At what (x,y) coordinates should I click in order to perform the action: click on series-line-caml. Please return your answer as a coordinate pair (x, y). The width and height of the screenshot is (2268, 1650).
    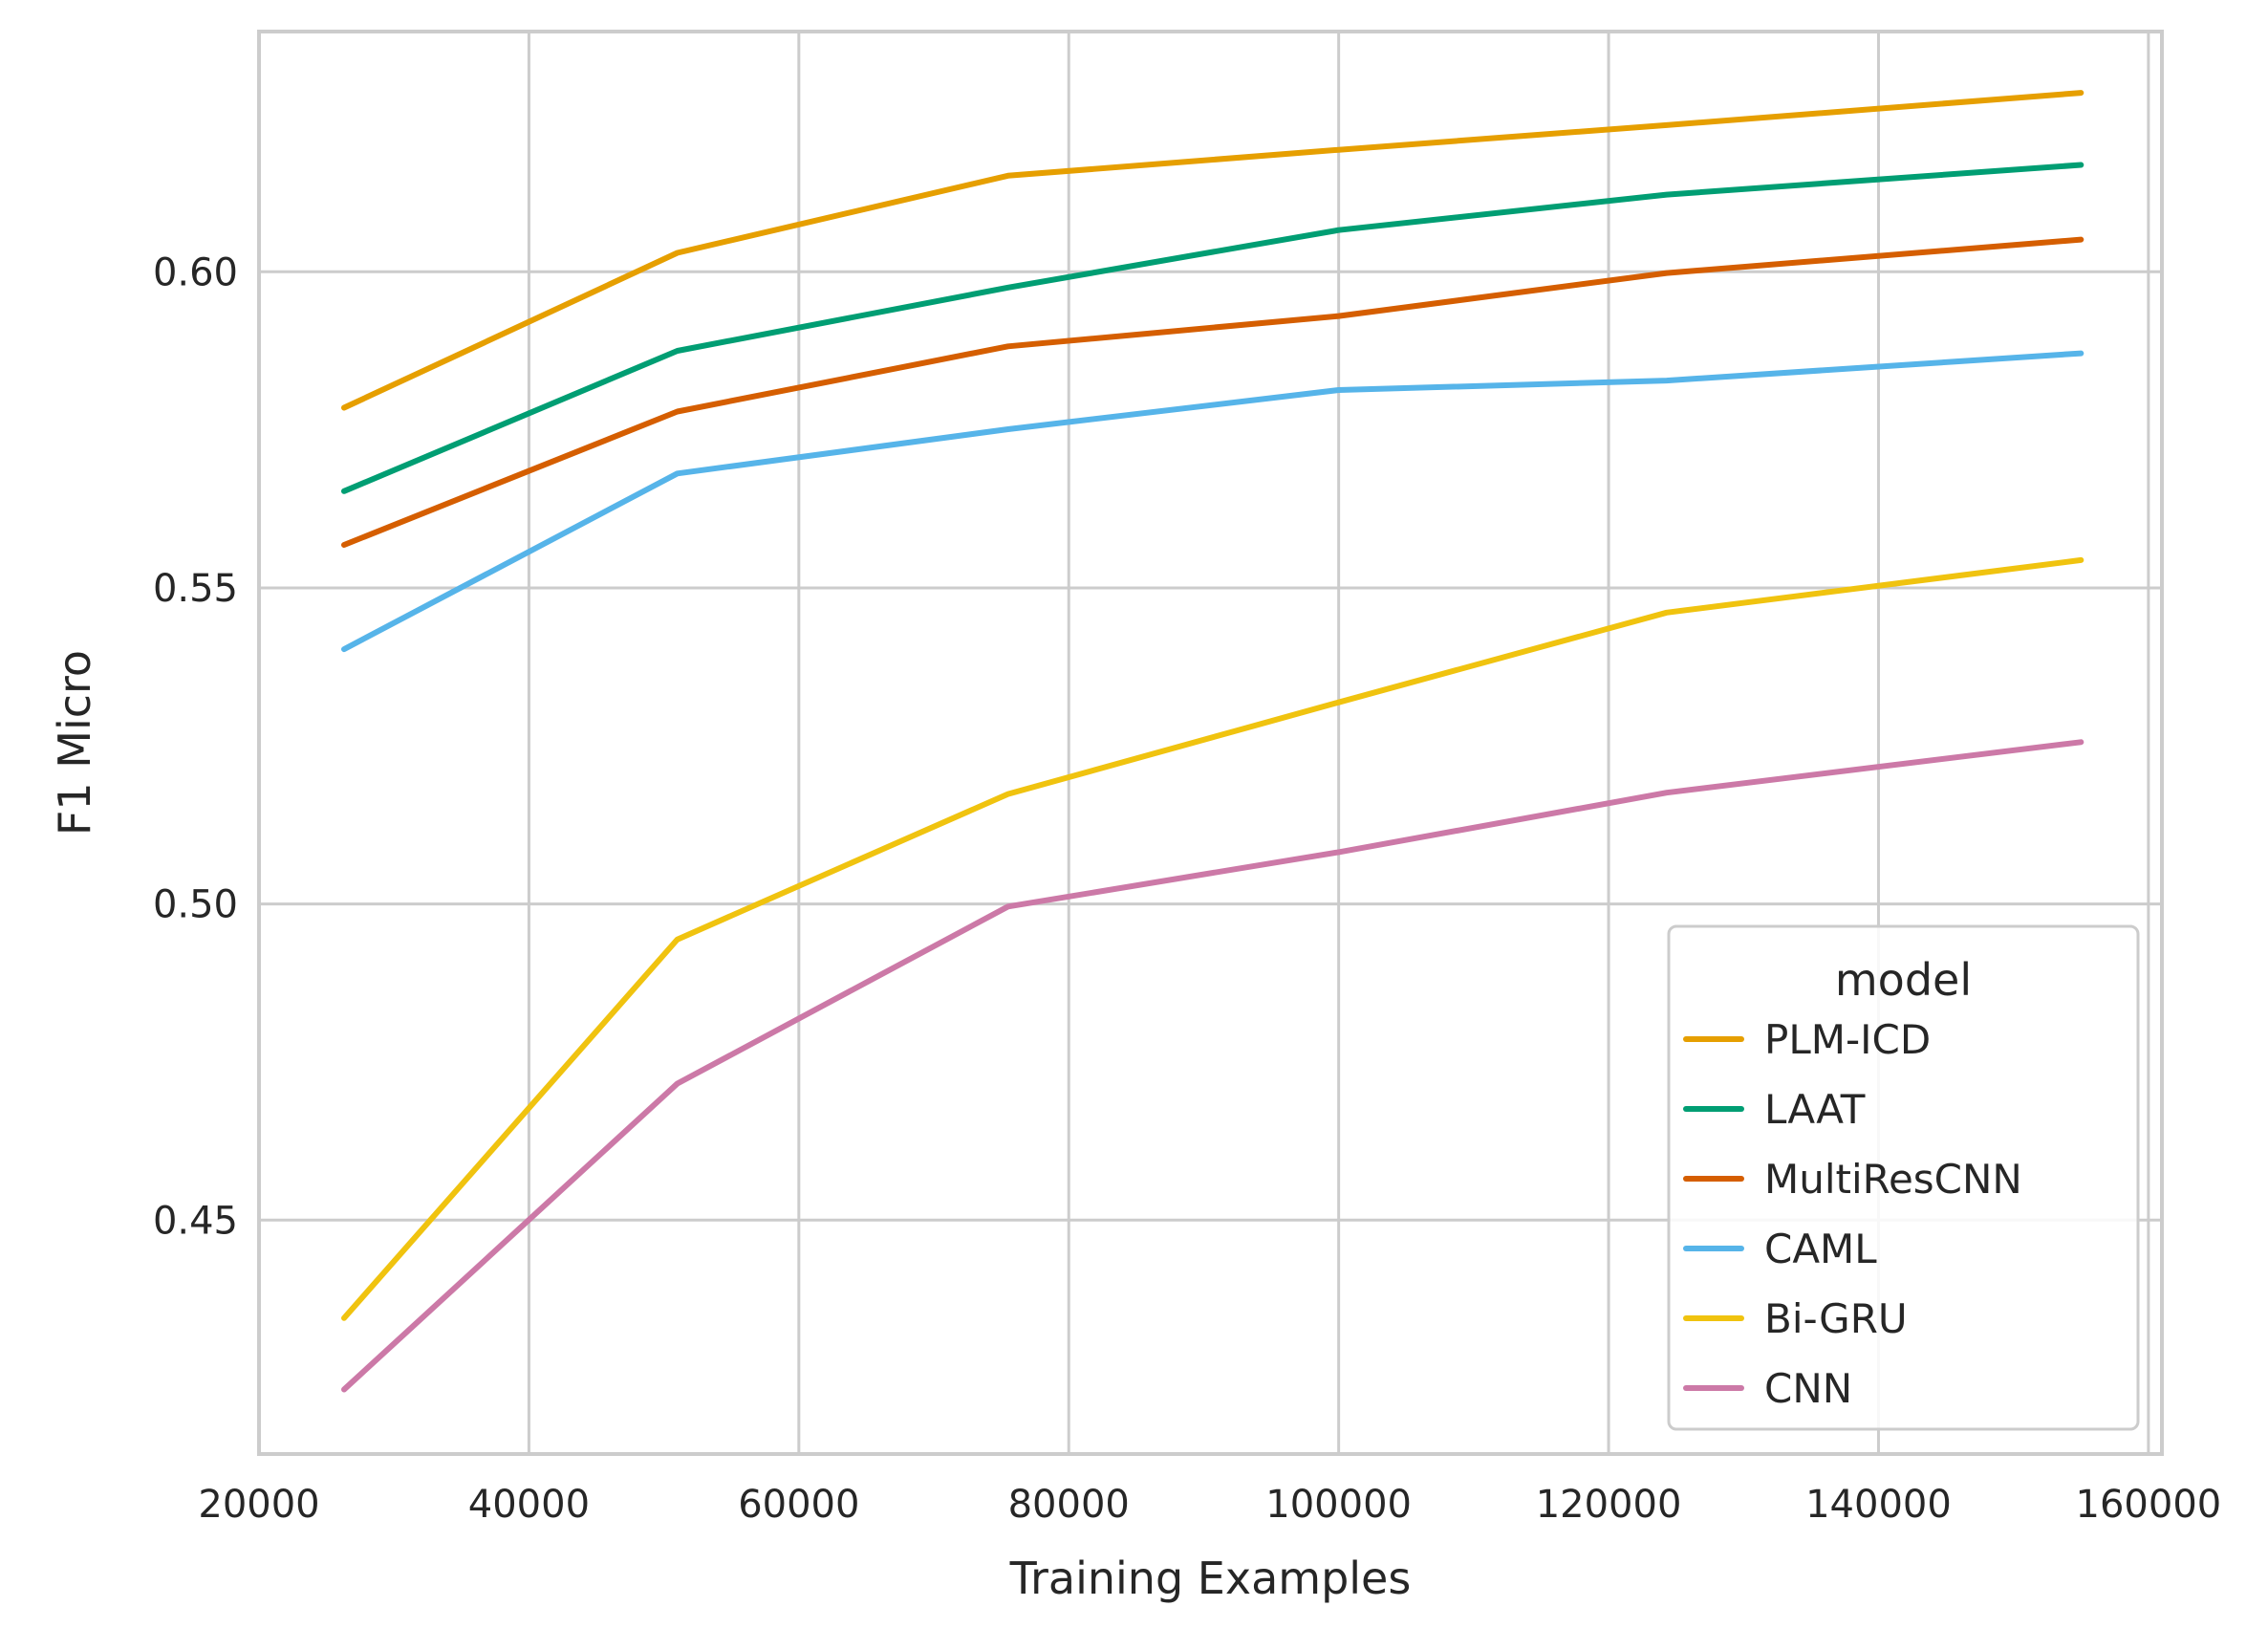
    Looking at the image, I should click on (1213, 501).